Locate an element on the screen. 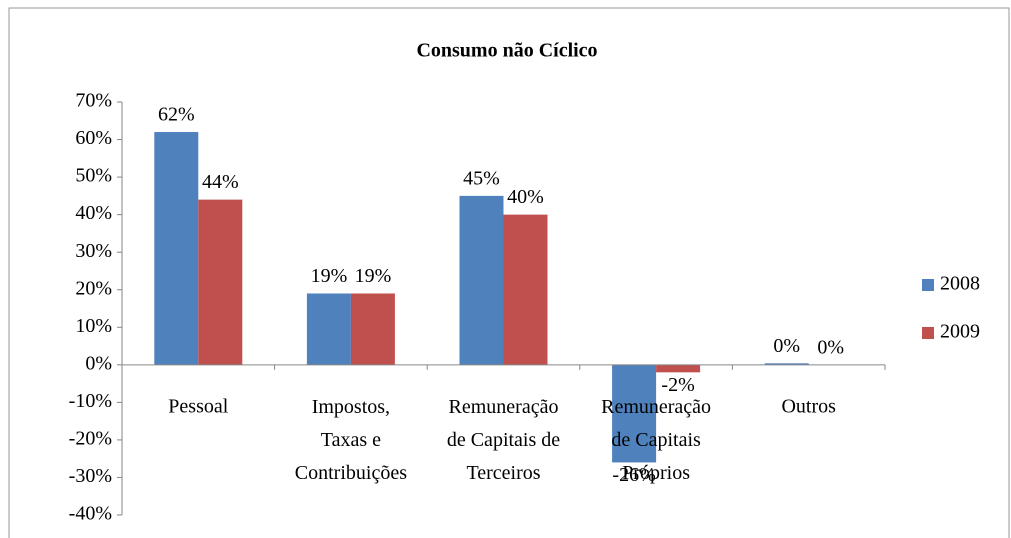  y-tick-label: 20% is located at coordinates (93, 288).